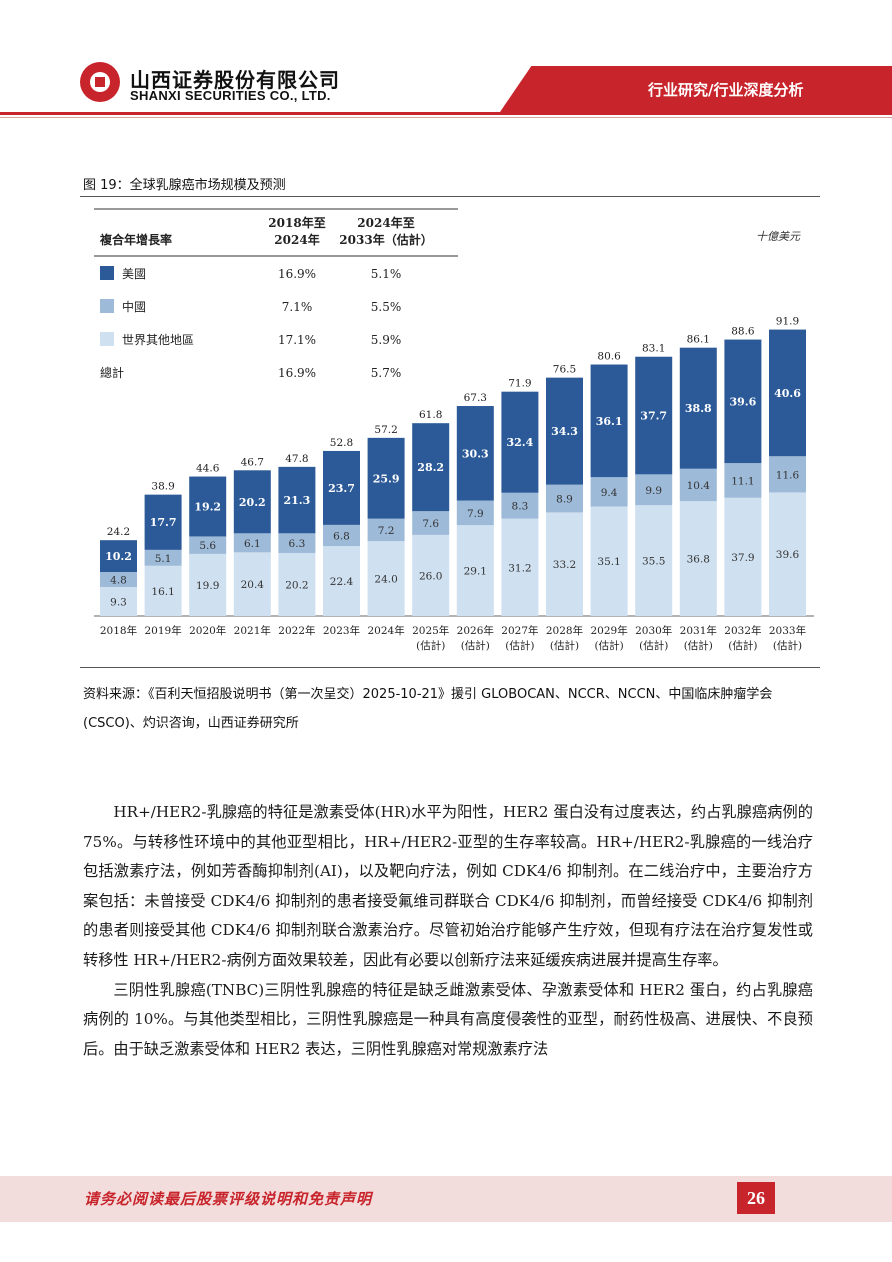 This screenshot has height=1262, width=892. I want to click on bar-value-label: 40.6, so click(787, 393).